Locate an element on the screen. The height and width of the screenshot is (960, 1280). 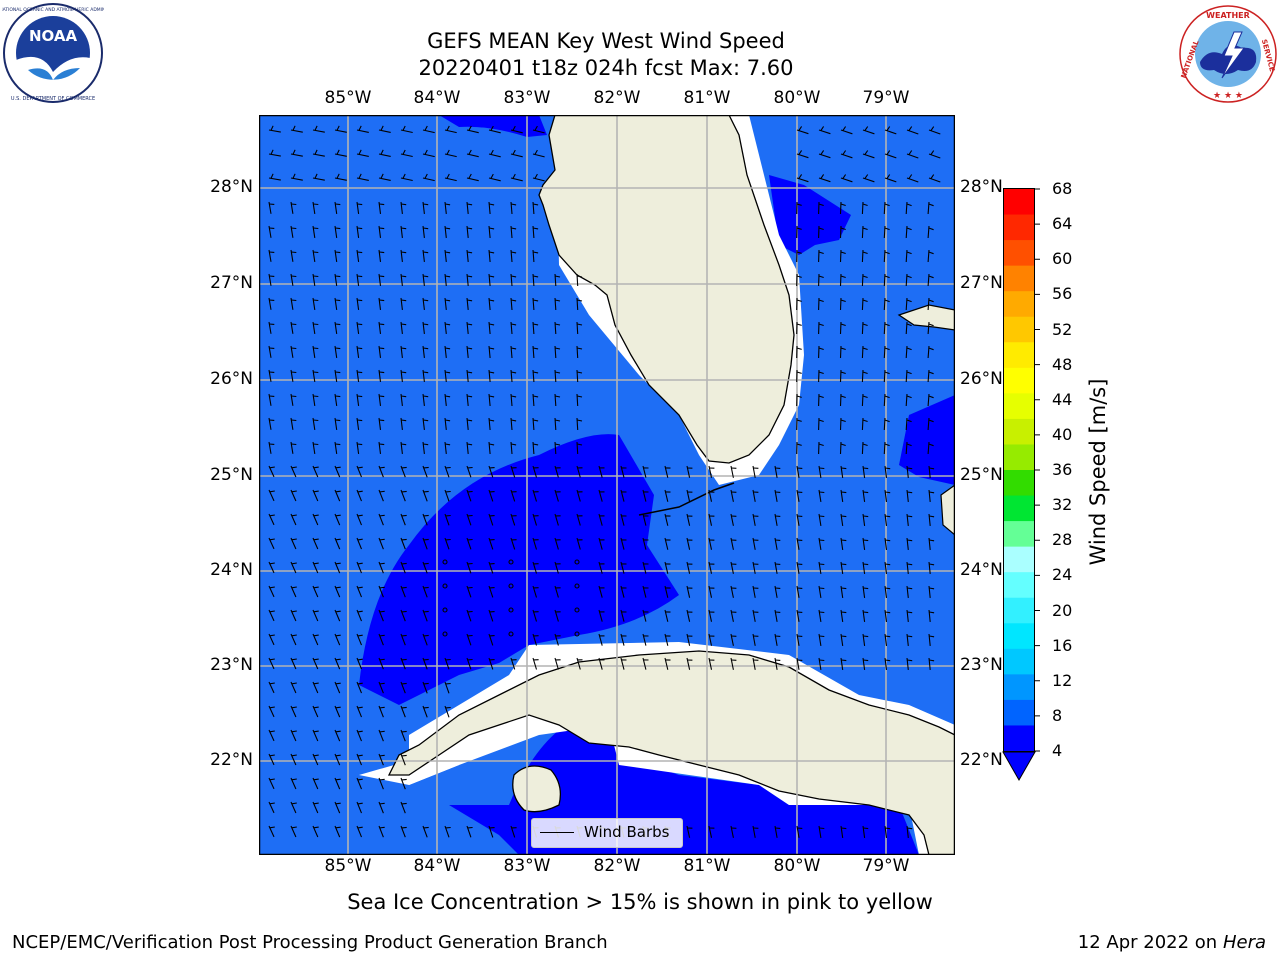
colorbar-segment is located at coordinates (1019, 457).